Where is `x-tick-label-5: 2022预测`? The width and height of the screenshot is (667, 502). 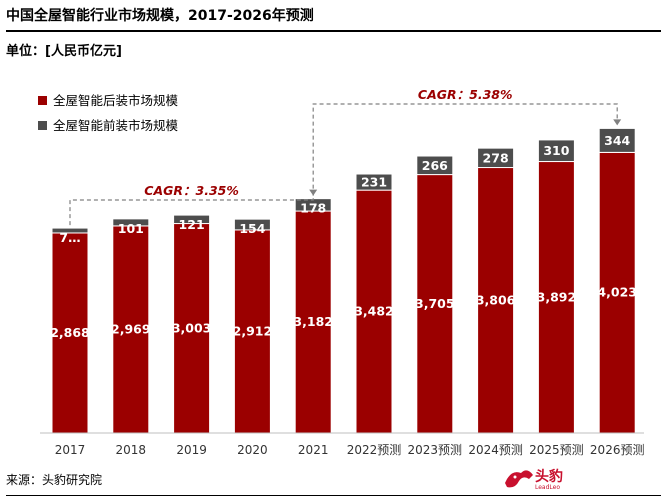 x-tick-label-5: 2022预测 is located at coordinates (374, 450).